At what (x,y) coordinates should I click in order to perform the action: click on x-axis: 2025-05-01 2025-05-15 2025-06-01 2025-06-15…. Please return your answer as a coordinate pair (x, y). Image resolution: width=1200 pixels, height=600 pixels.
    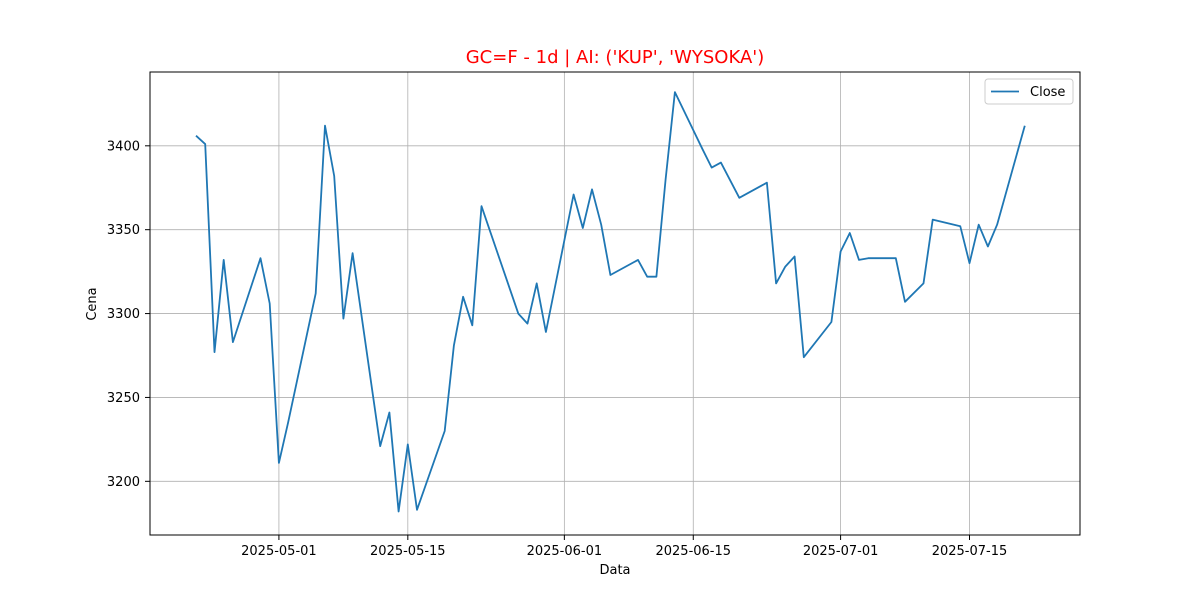
    Looking at the image, I should click on (624, 547).